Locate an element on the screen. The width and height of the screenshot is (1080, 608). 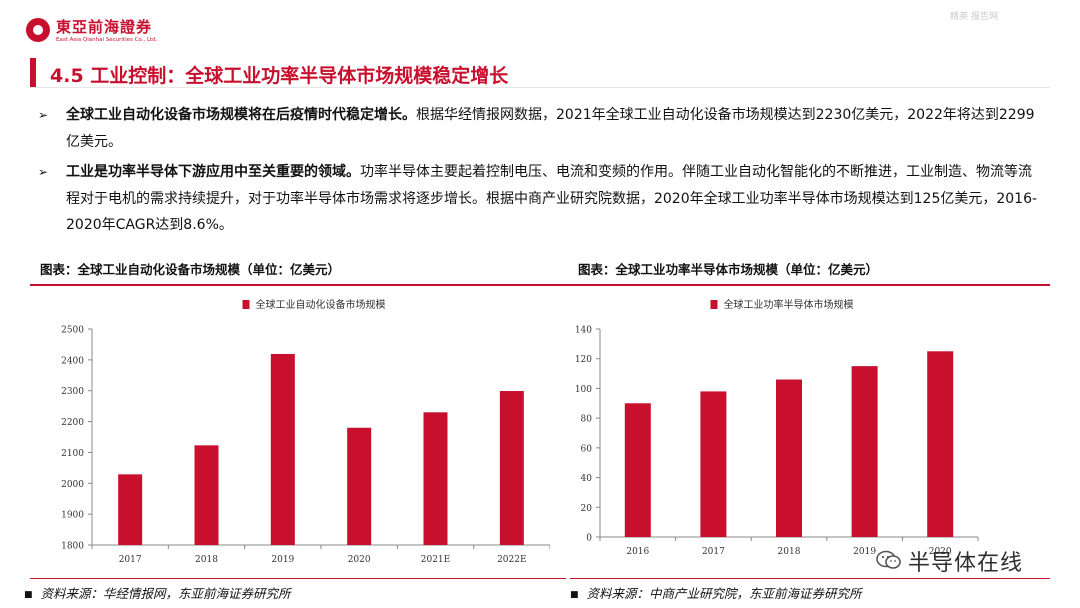
left-source-divider is located at coordinates (298, 578).